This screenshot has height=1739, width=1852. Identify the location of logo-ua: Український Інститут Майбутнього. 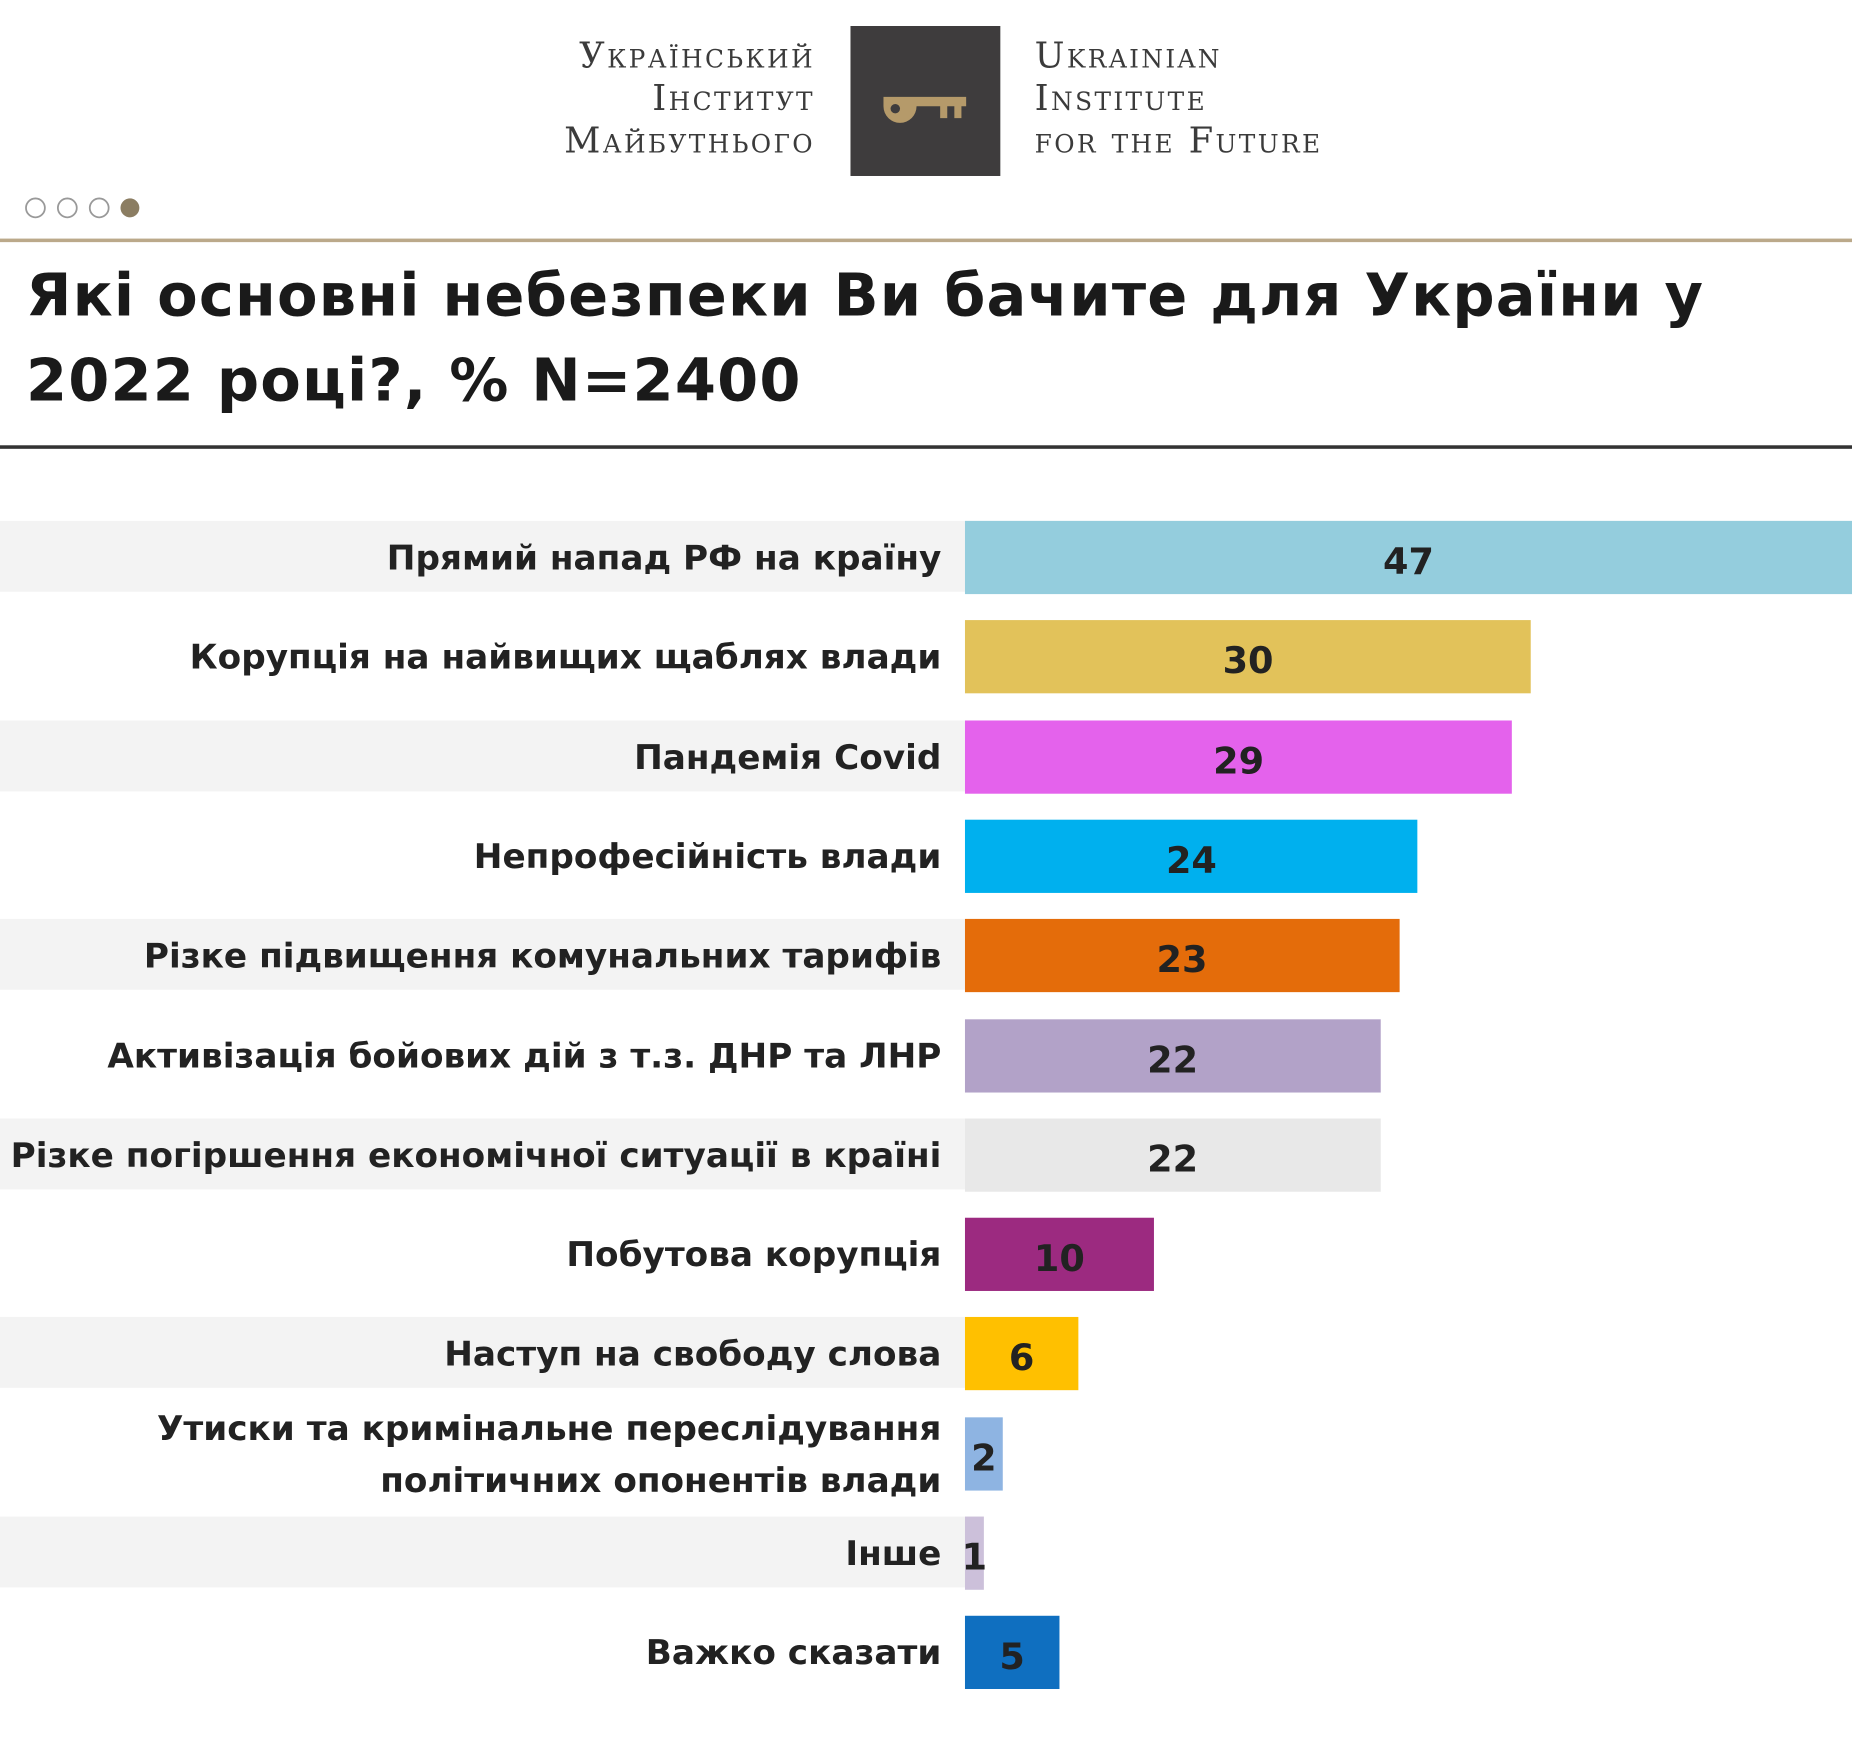
(689, 99).